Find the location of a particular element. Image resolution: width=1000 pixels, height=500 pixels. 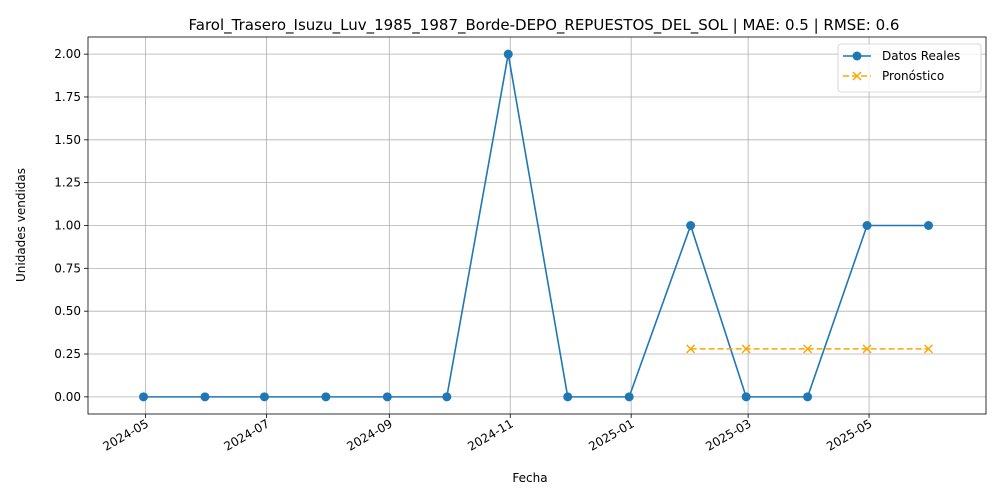

y-tick-label: 0.00 is located at coordinates (67, 397).